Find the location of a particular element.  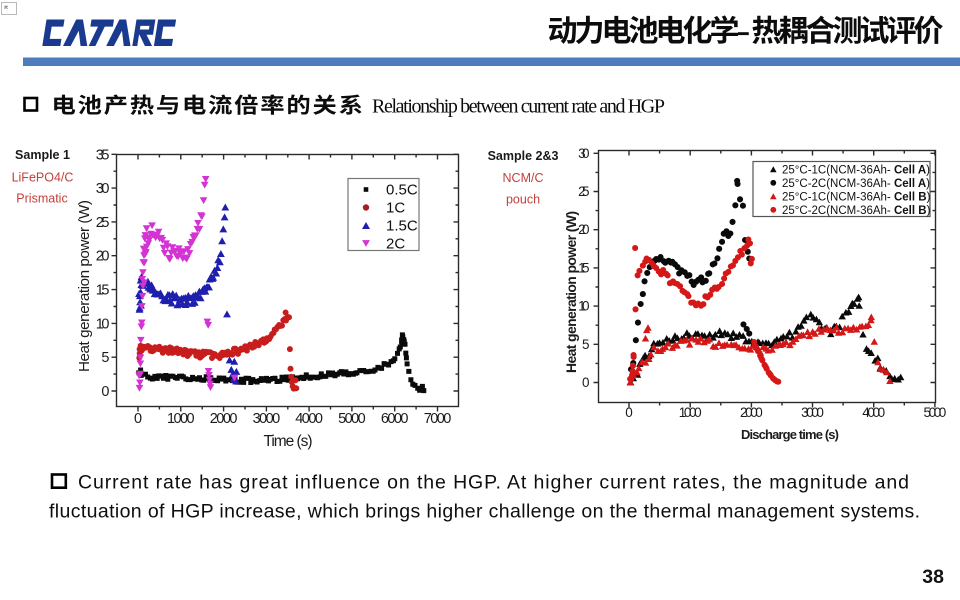

svg-text: 6000 is located at coordinates (395, 419).